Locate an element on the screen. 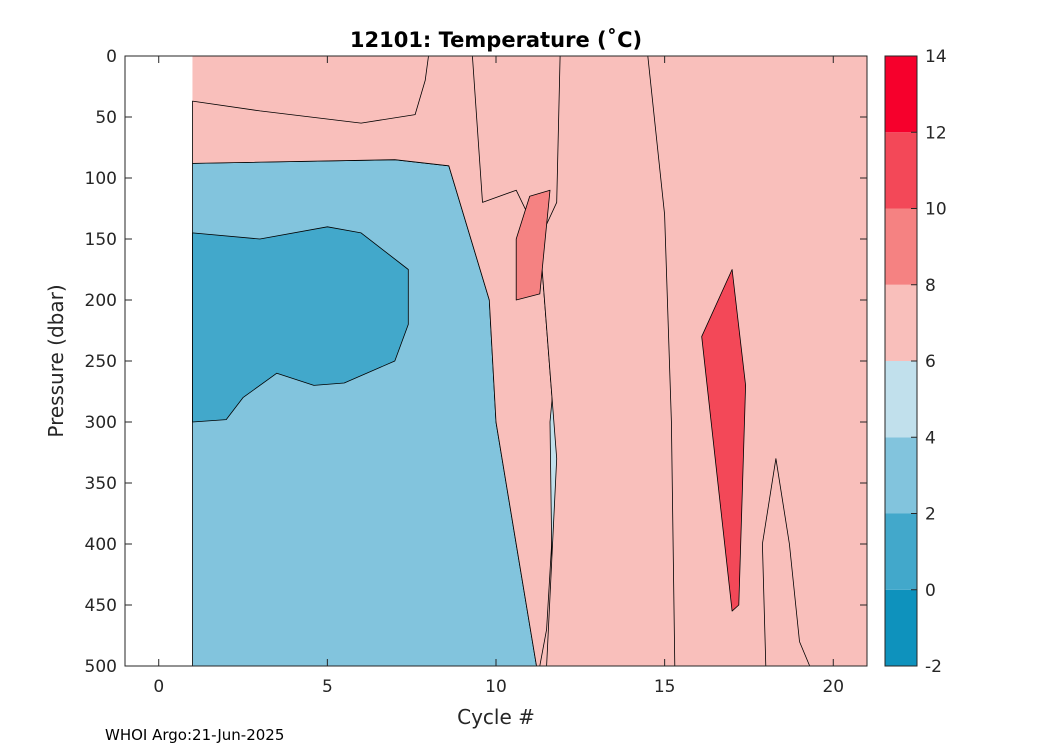  colorbar-ticks: -2 0 2 4 6 8 10 12 14 is located at coordinates (929, 362).